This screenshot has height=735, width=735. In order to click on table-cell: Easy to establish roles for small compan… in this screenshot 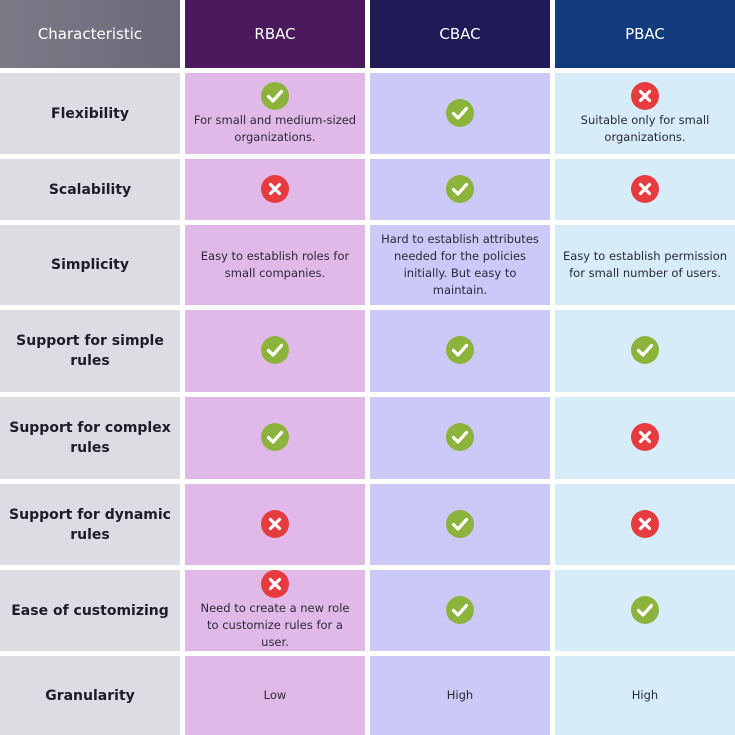, I will do `click(275, 265)`.